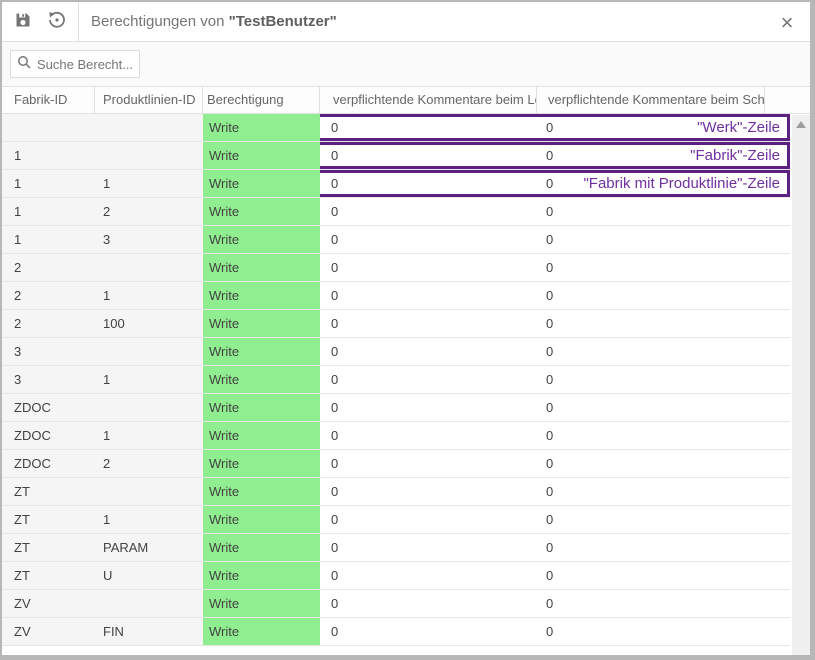 Image resolution: width=815 pixels, height=660 pixels. I want to click on table-row: 2 1 Write 0 0, so click(396, 296).